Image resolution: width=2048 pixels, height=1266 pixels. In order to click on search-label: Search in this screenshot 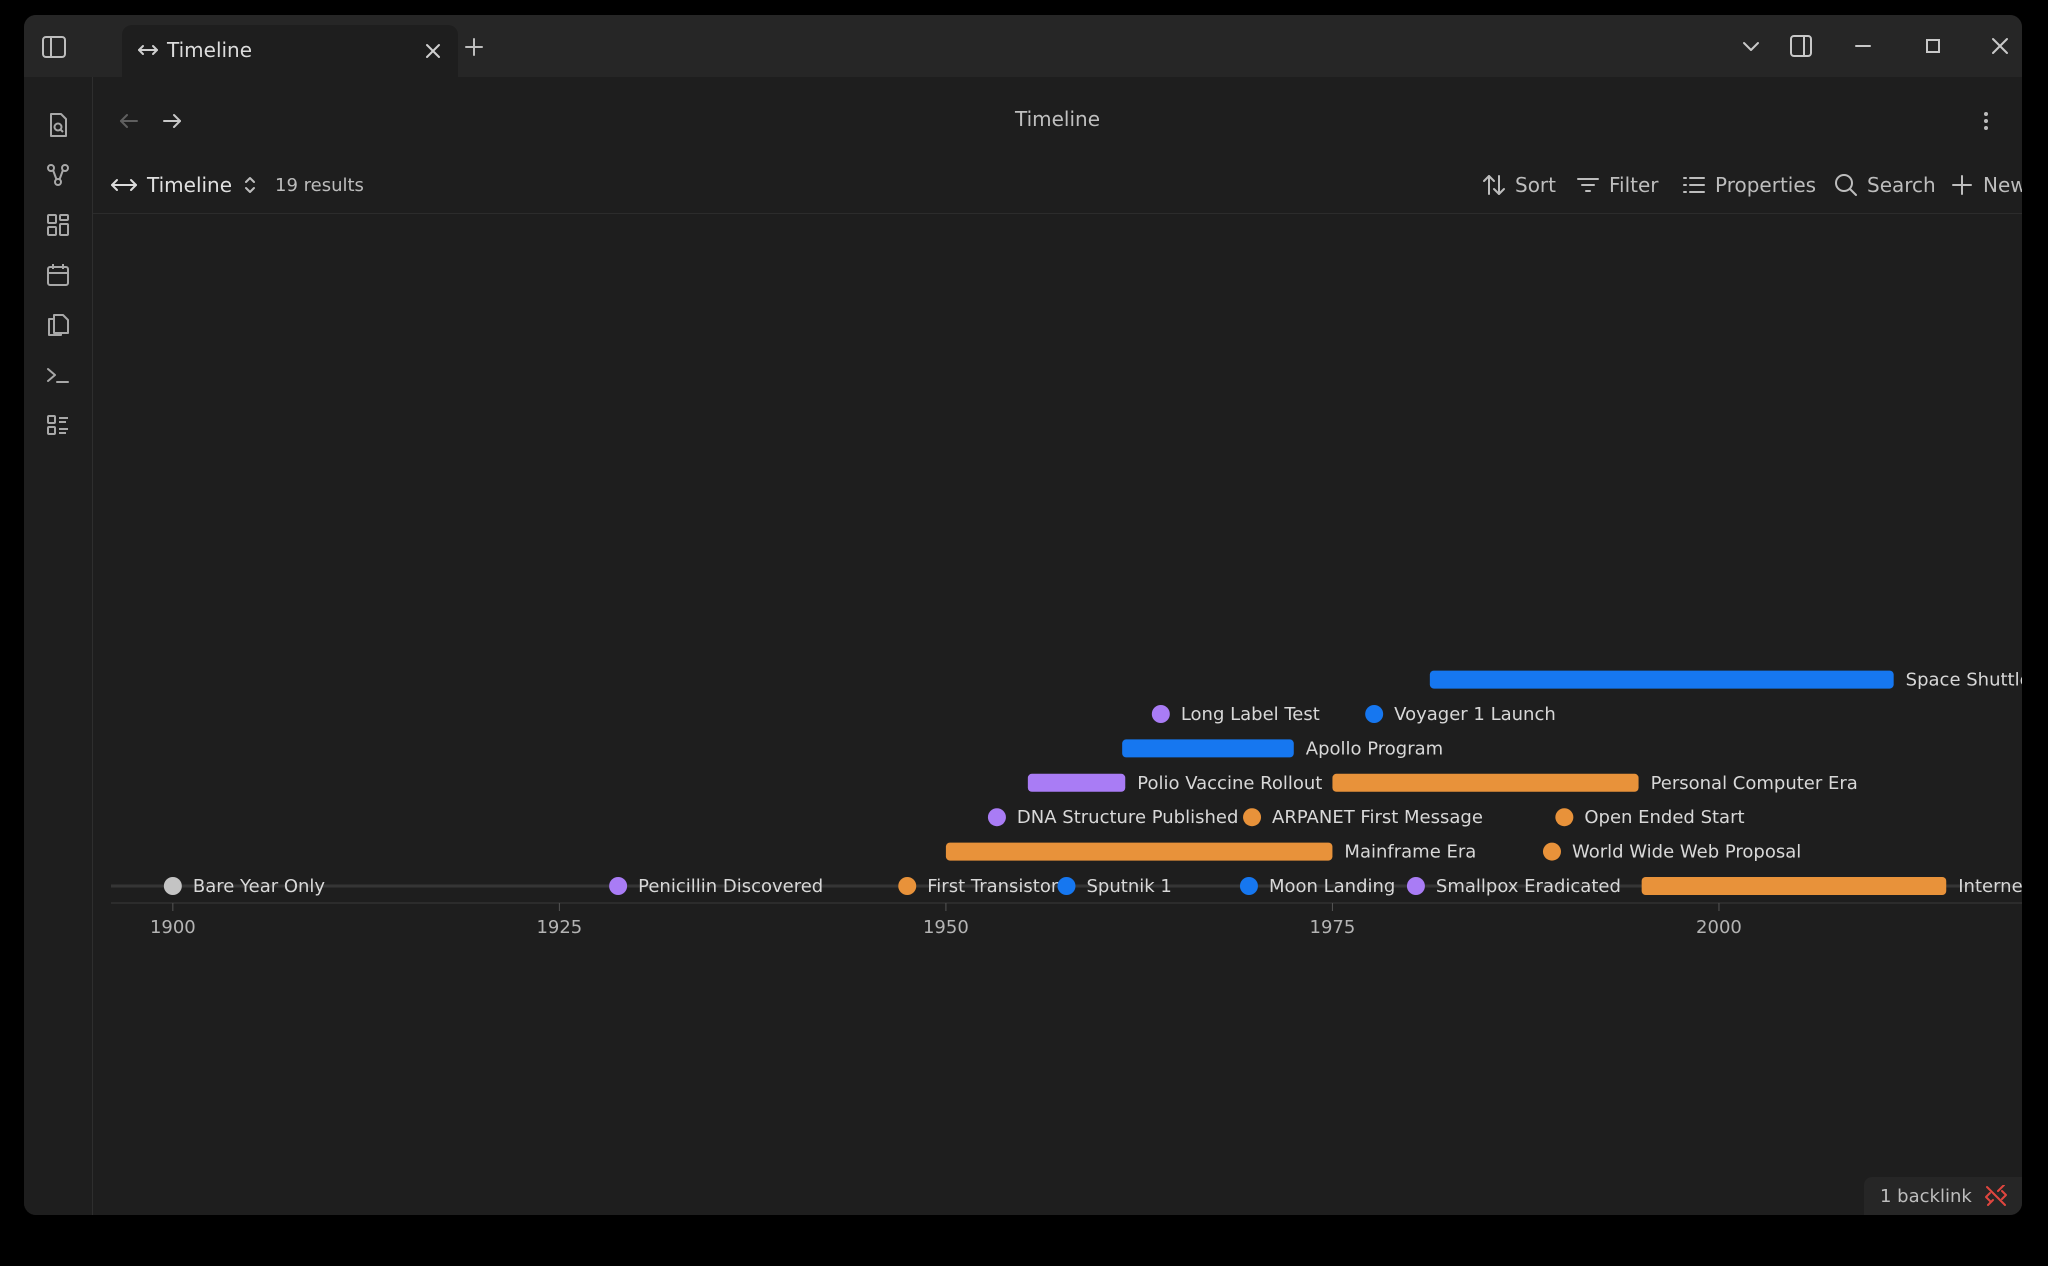, I will do `click(1901, 185)`.